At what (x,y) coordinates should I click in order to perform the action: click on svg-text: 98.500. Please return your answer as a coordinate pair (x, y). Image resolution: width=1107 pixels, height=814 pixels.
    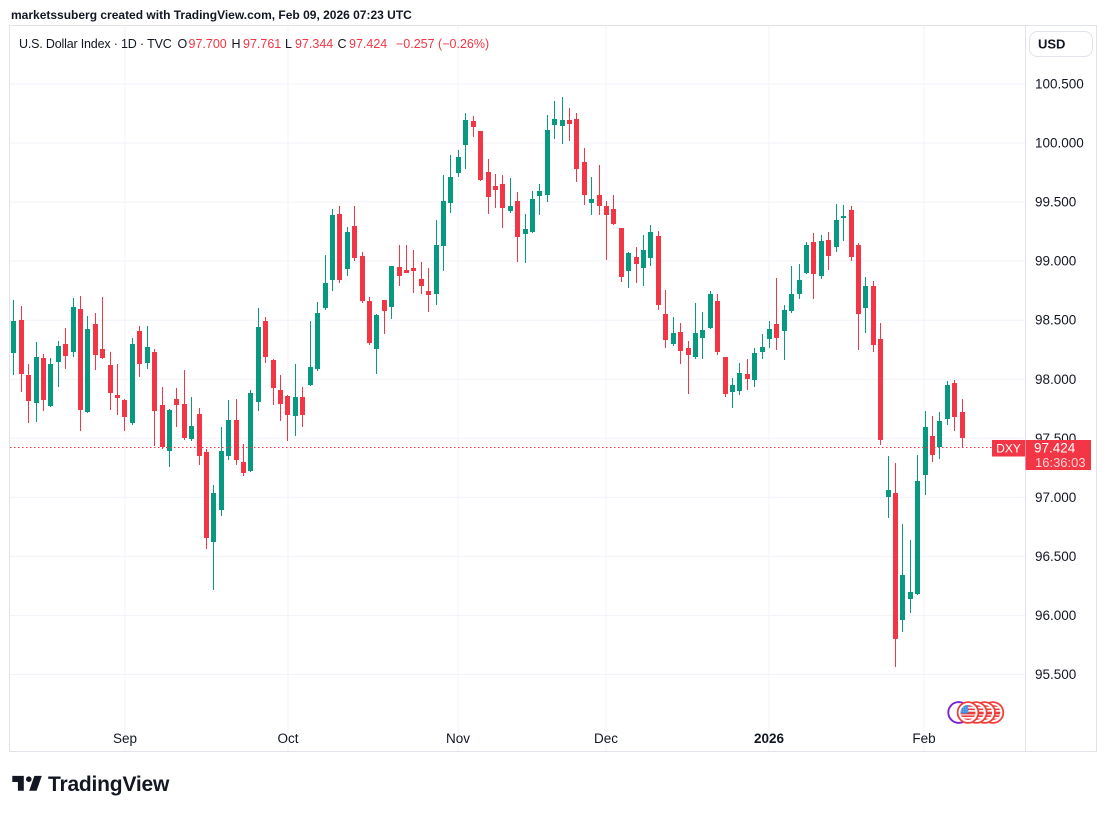
    Looking at the image, I should click on (1055, 320).